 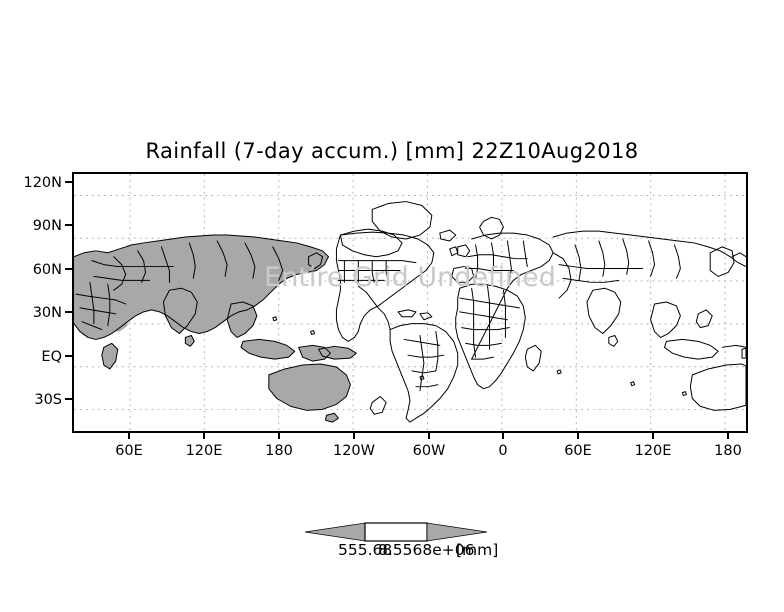 What do you see at coordinates (456, 532) in the screenshot?
I see `colorbar-high-extend` at bounding box center [456, 532].